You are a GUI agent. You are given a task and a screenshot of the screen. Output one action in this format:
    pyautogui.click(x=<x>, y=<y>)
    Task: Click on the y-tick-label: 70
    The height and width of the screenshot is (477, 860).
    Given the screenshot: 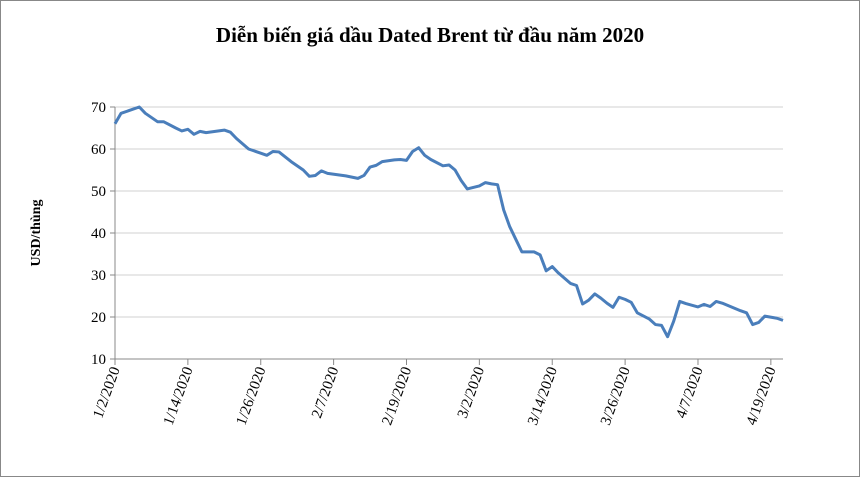 What is the action you would take?
    pyautogui.click(x=98, y=108)
    